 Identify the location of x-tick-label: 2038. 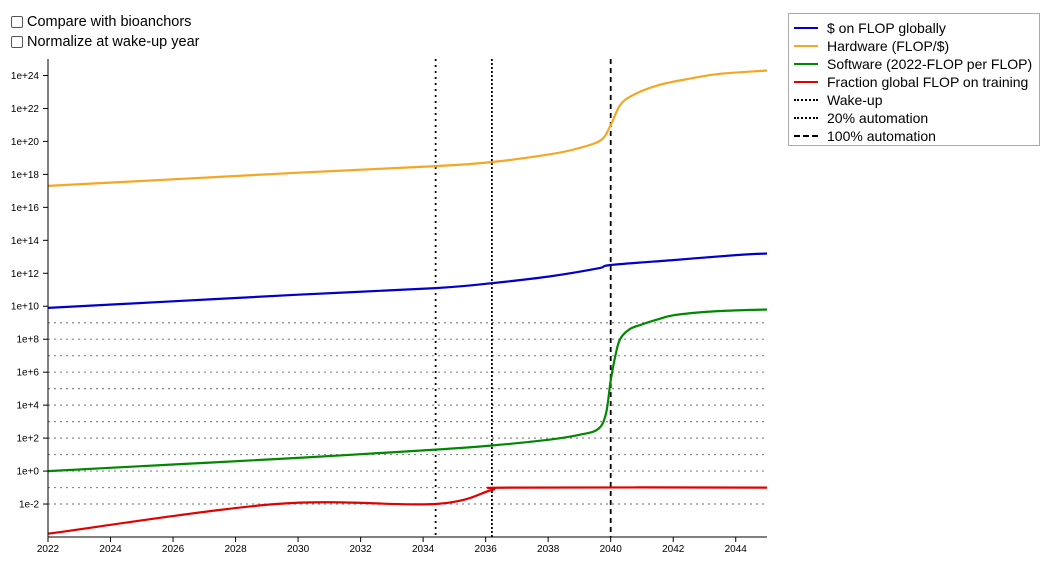
(548, 549).